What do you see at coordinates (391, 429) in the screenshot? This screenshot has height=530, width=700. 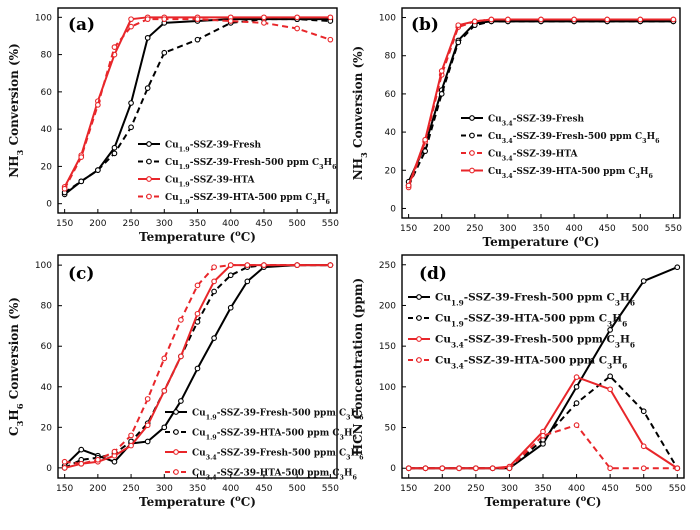 I see `y-tick-label: 50` at bounding box center [391, 429].